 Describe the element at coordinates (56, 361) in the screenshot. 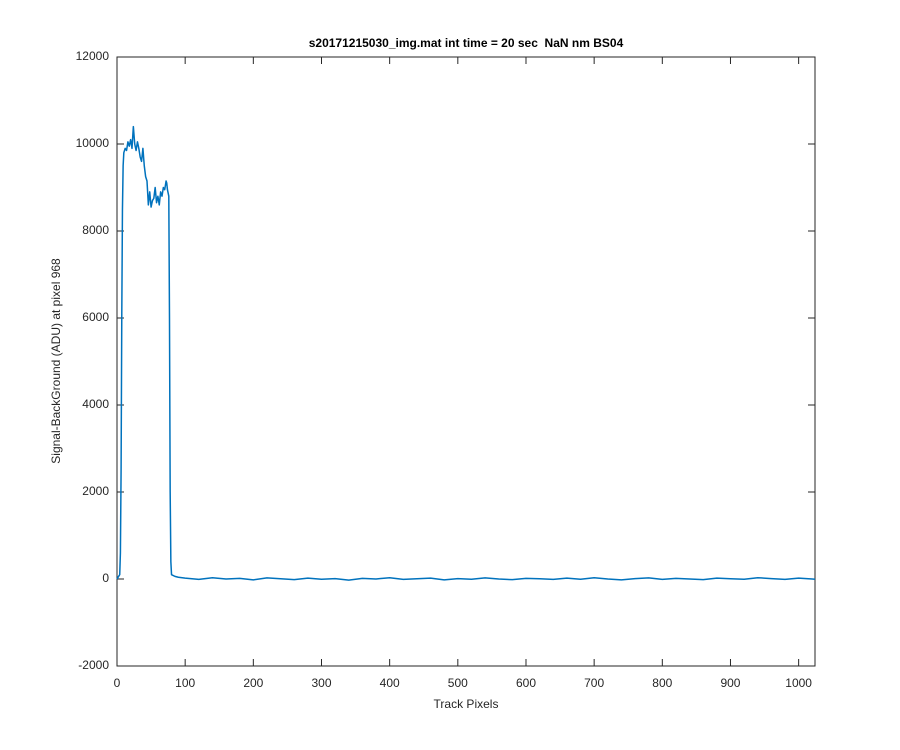

I see `y-axis-label: Signal-BackGround (ADU) at pixel 968` at that location.